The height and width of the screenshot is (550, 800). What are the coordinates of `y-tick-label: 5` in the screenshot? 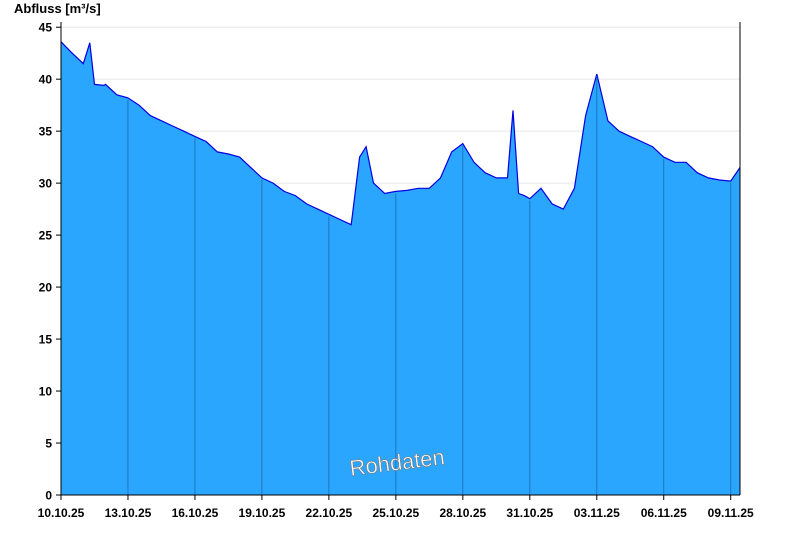 It's located at (48, 444).